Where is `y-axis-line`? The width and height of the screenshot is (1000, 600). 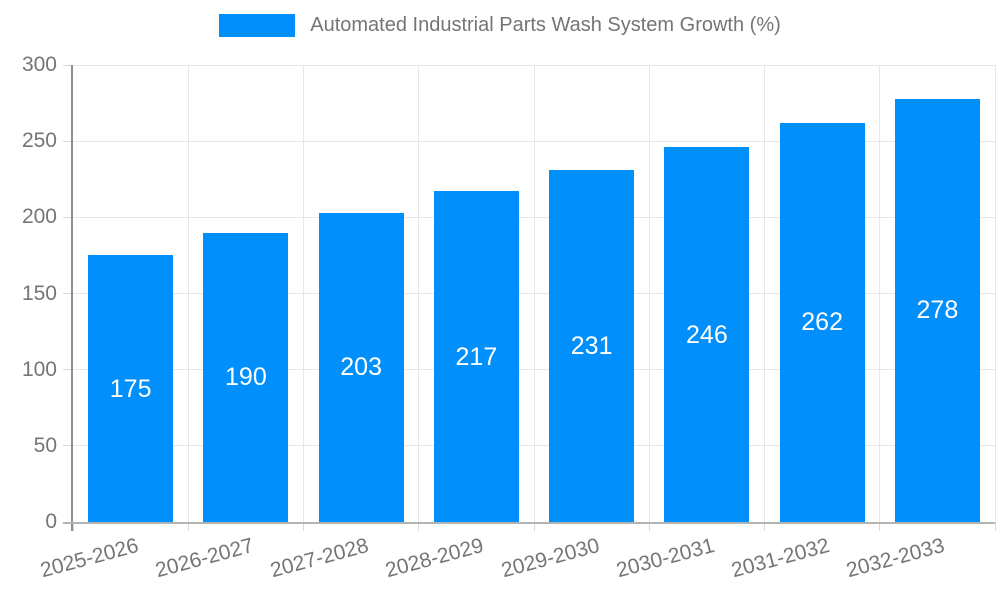 y-axis-line is located at coordinates (72, 298).